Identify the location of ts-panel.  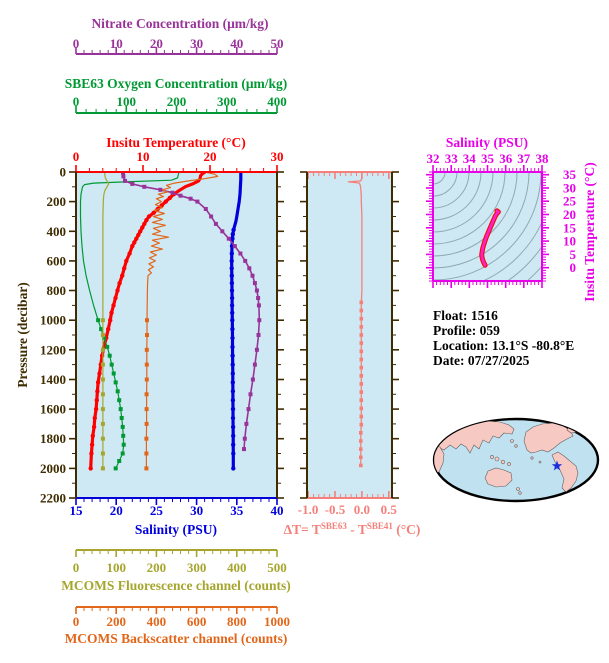
(487, 226).